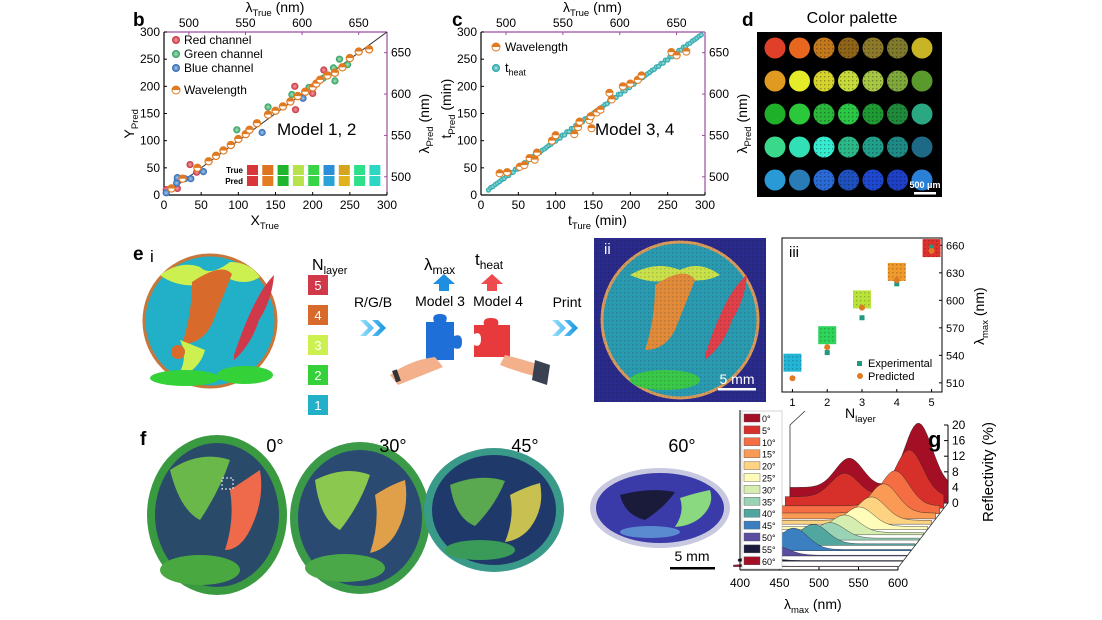 The image size is (1102, 620). What do you see at coordinates (317, 345) in the screenshot?
I see `layer-swatch-label: 3` at bounding box center [317, 345].